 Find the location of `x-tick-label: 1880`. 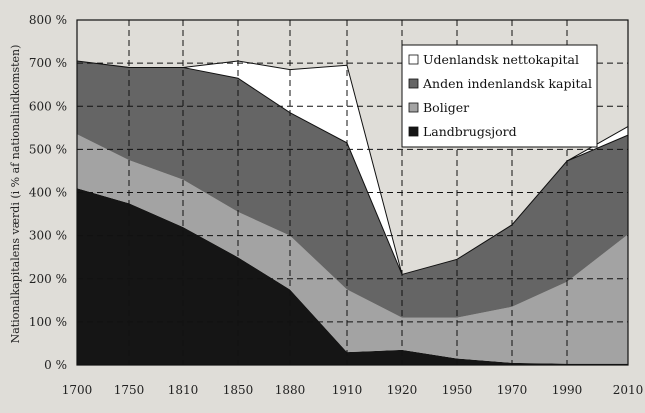

x-tick-label: 1880 is located at coordinates (290, 390).